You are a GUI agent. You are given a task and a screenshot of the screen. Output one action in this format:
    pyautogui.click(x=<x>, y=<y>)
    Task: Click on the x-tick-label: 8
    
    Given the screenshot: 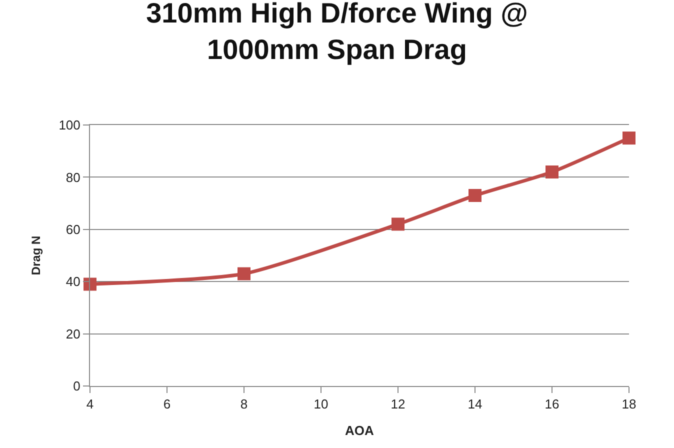 What is the action you would take?
    pyautogui.click(x=244, y=404)
    